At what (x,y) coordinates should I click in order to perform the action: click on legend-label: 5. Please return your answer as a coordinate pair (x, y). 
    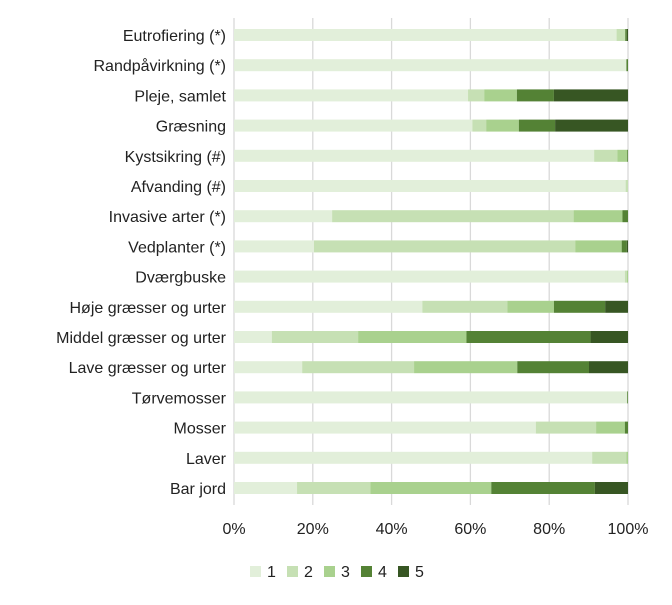
    Looking at the image, I should click on (419, 572).